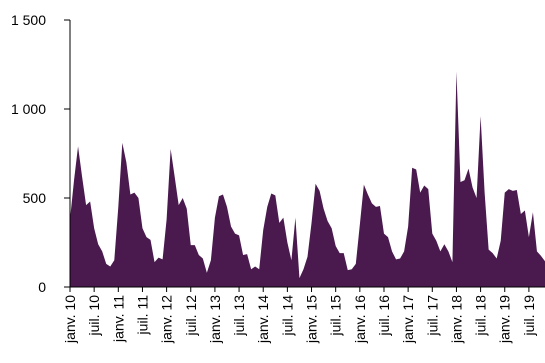 This screenshot has width=545, height=363. What do you see at coordinates (167, 319) in the screenshot?
I see `x-tick-label: janv. 12` at bounding box center [167, 319].